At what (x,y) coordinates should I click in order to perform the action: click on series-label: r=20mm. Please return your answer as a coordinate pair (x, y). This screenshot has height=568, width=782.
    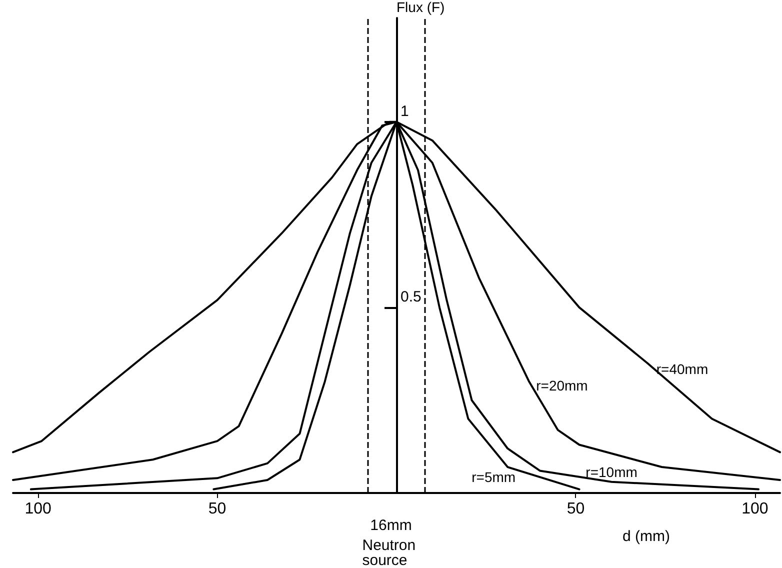
    Looking at the image, I should click on (562, 386).